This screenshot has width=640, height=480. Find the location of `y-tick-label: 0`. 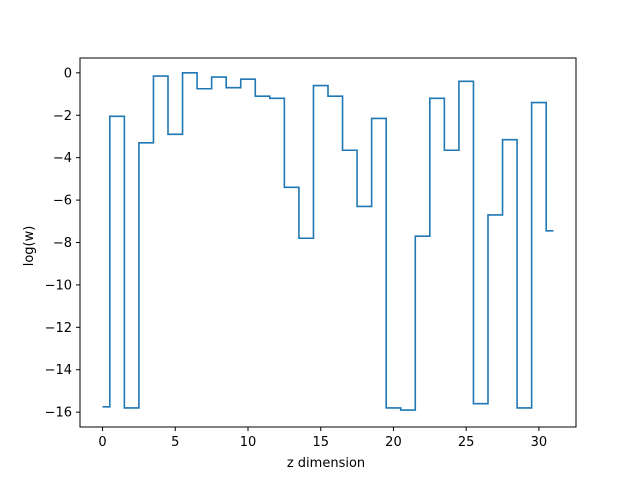

y-tick-label: 0 is located at coordinates (68, 73).